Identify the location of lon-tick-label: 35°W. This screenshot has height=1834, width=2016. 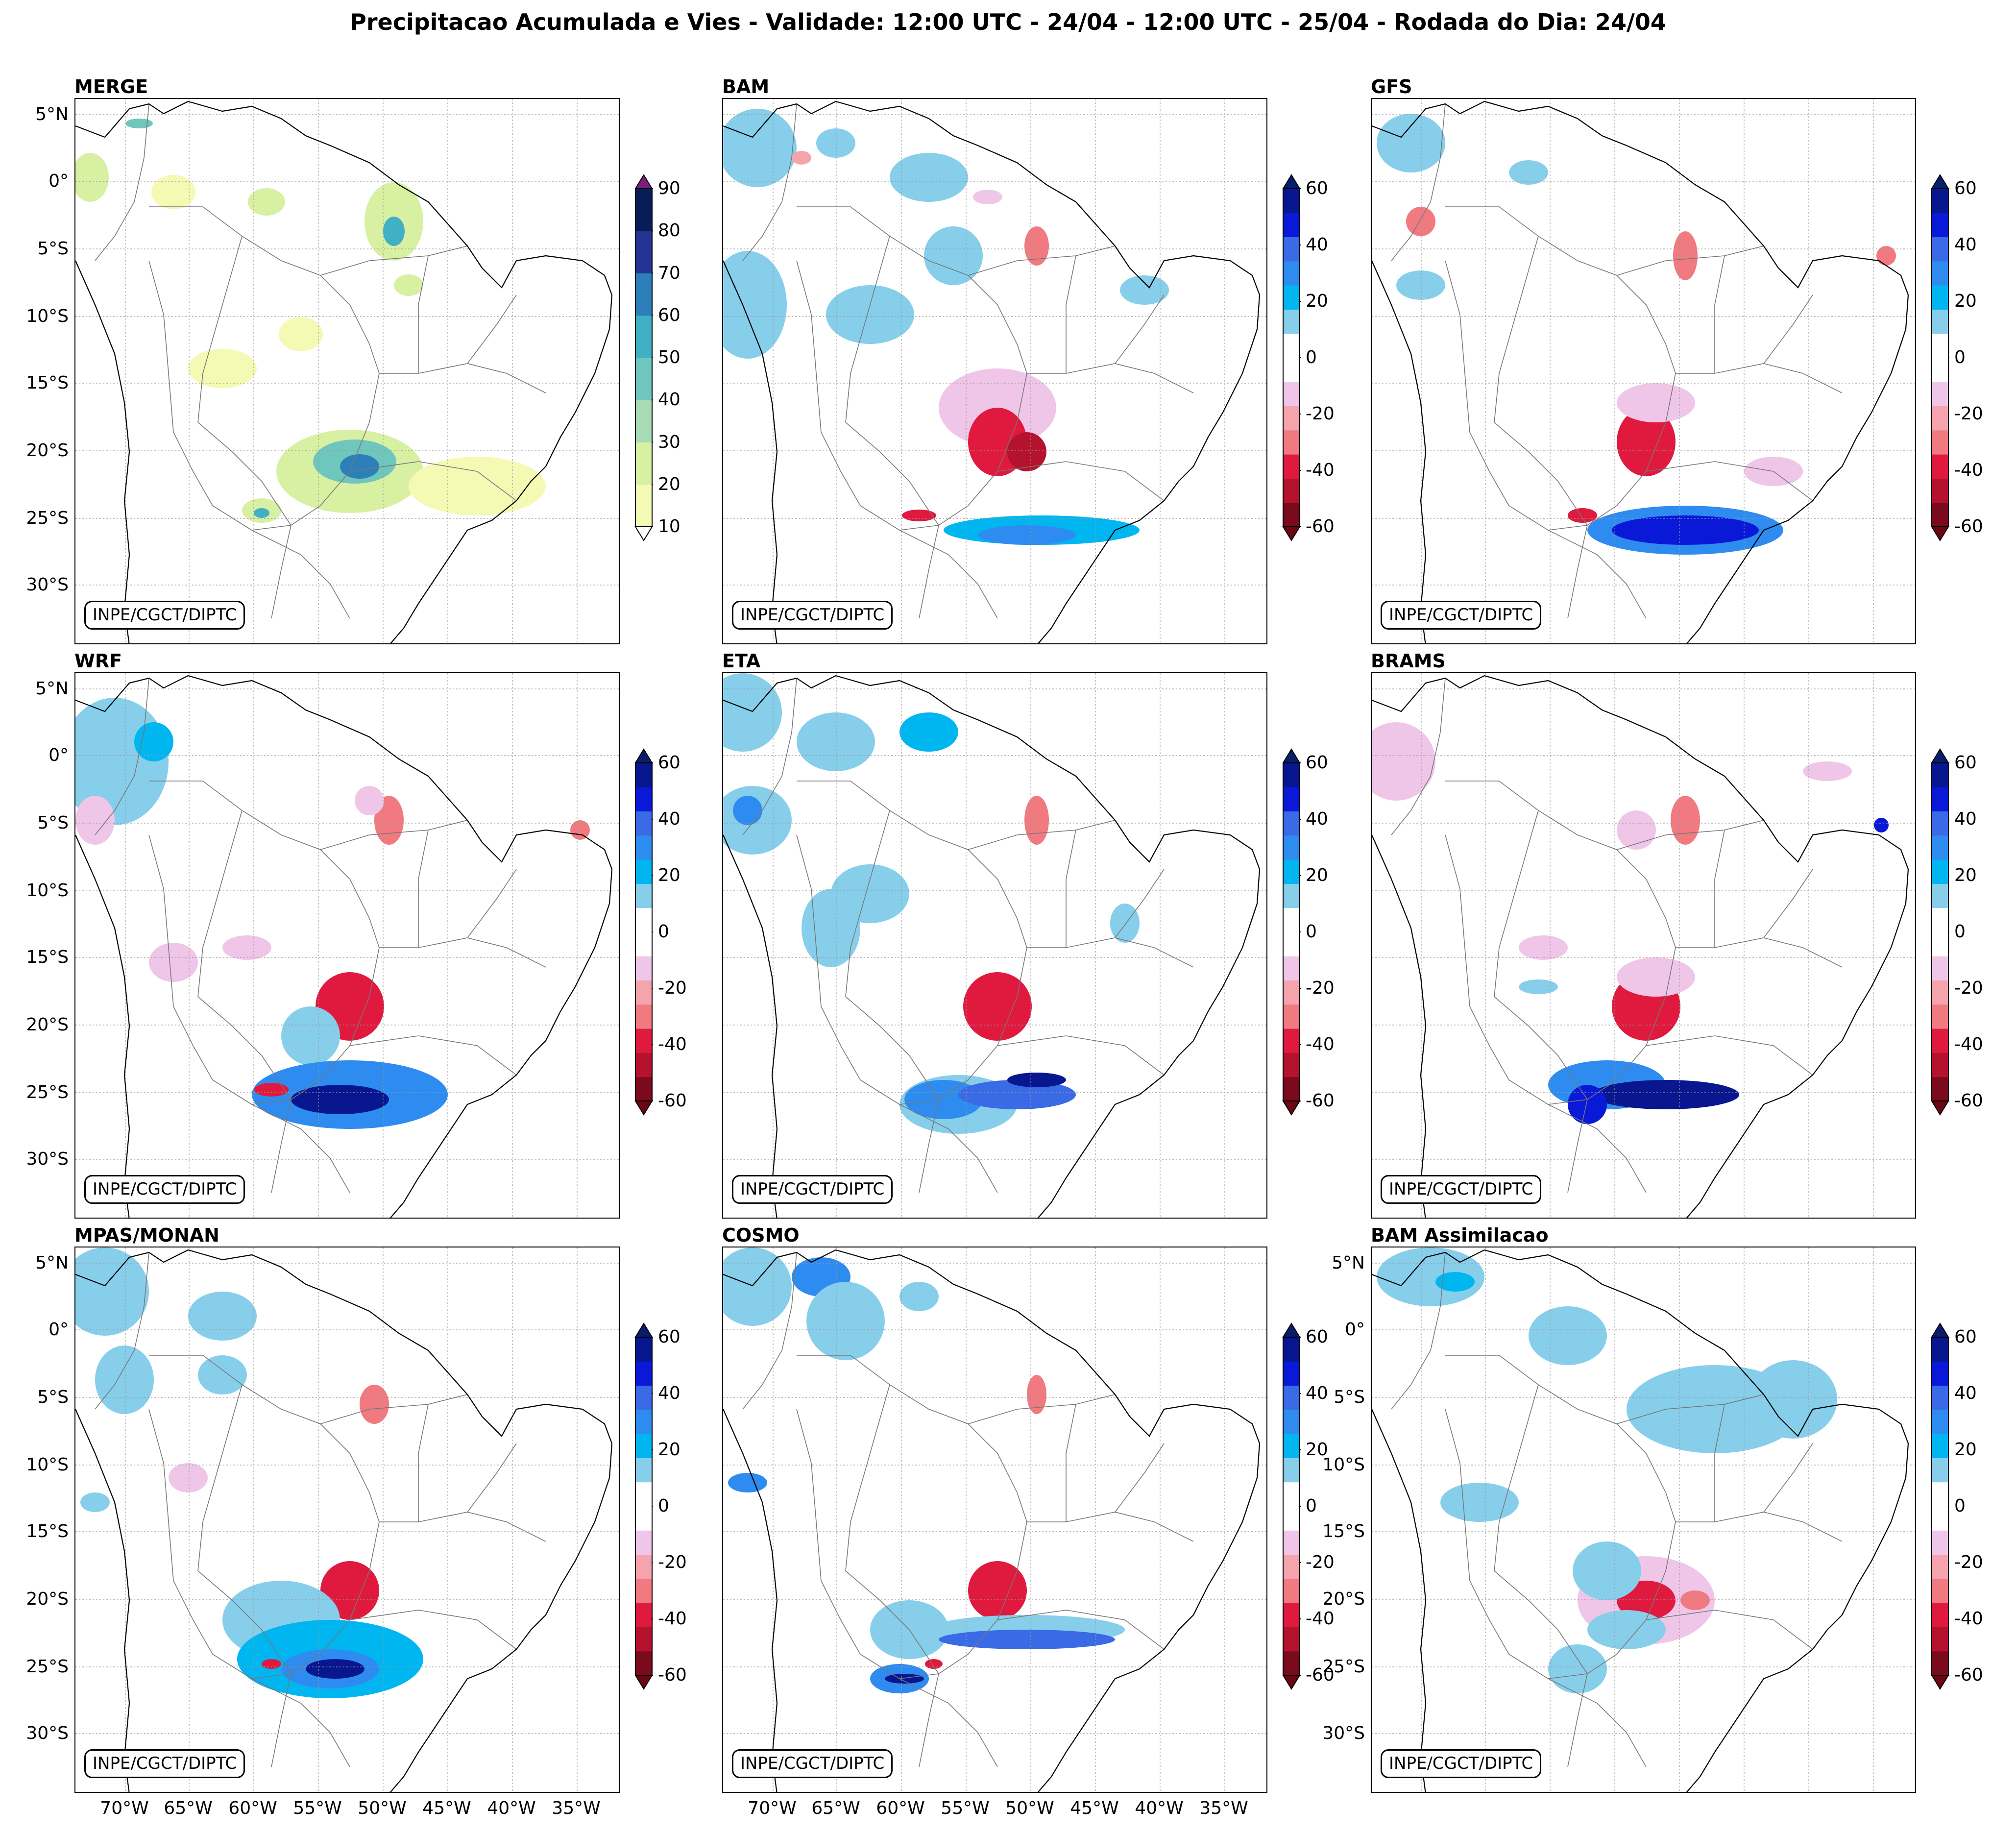
(576, 1808).